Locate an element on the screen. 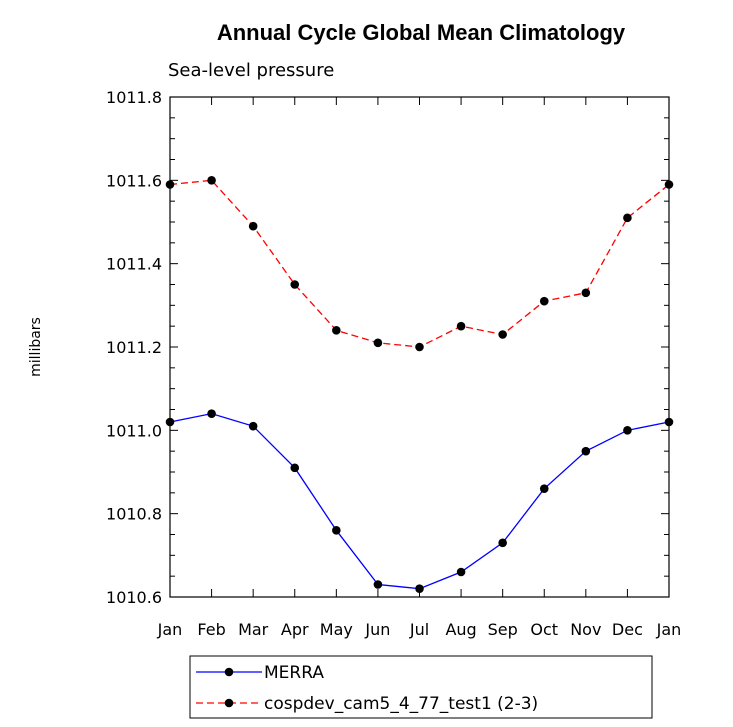 This screenshot has height=727, width=733. x-tick-label: Nov is located at coordinates (585, 629).